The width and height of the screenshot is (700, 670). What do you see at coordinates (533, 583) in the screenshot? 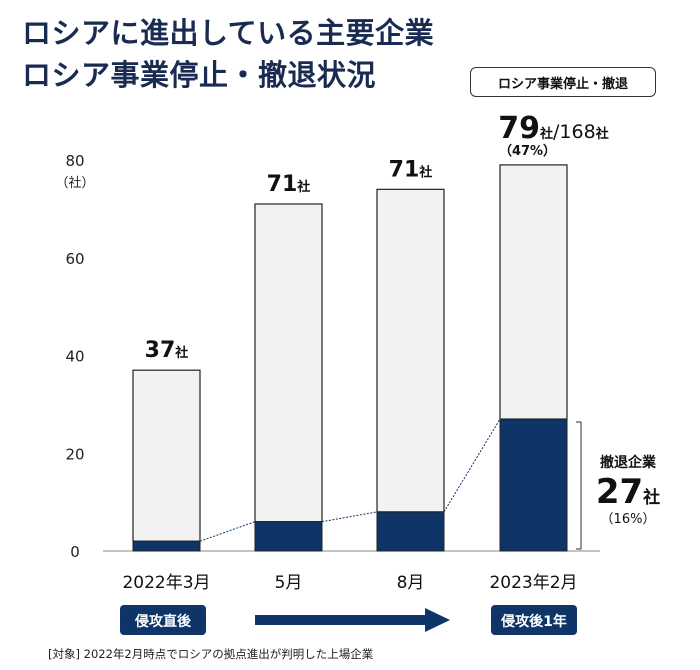
I see `x-tick-label: 2023年2月` at bounding box center [533, 583].